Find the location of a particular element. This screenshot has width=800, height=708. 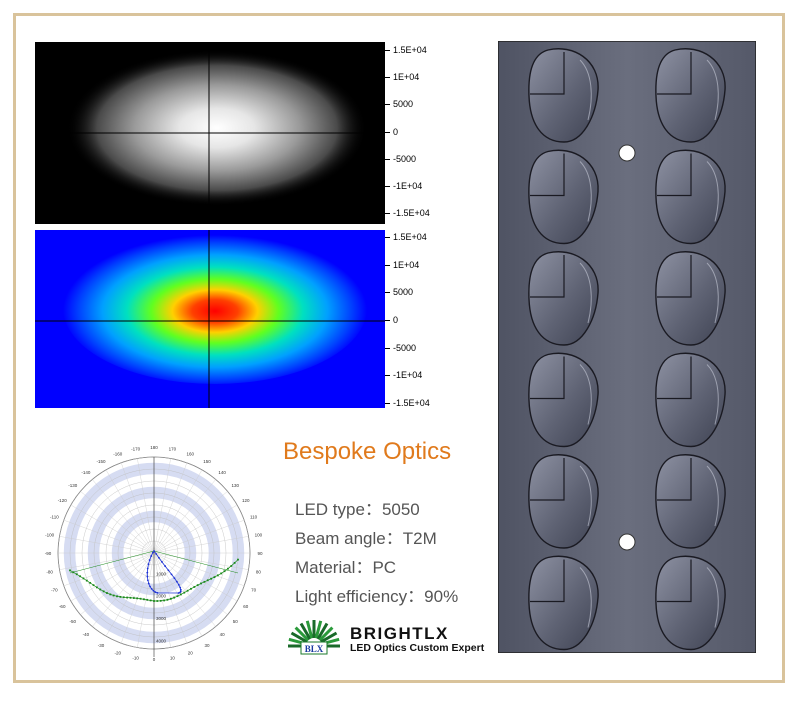

polar-radial-label: 2000 is located at coordinates (161, 596).